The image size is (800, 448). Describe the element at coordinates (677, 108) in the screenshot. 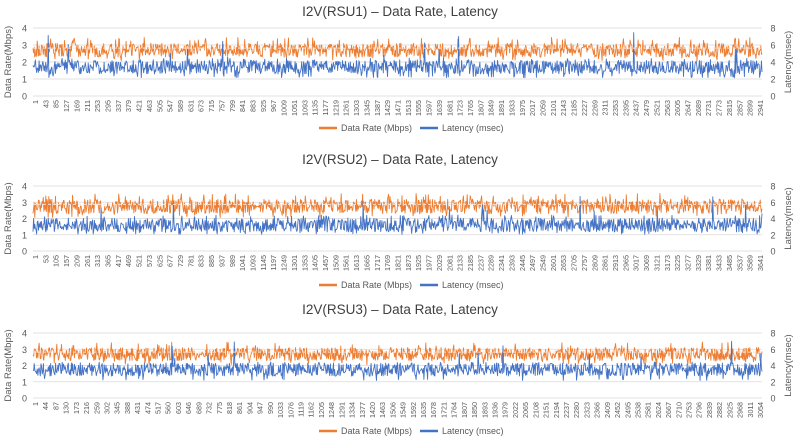

I see `x-tick-label: 2605` at that location.